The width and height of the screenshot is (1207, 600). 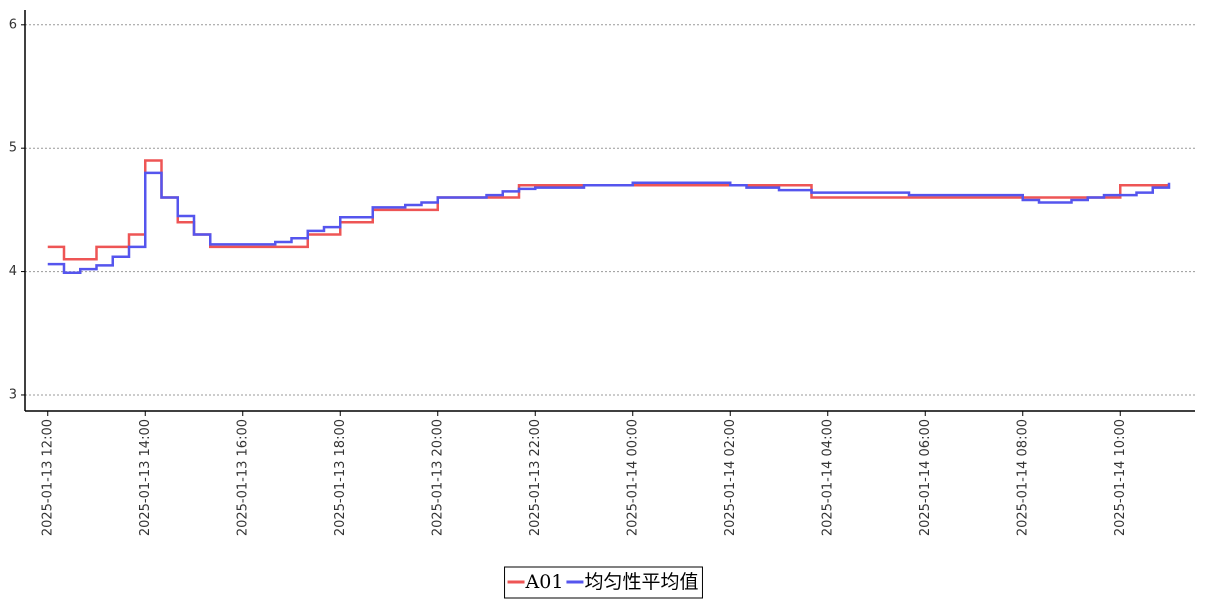 I want to click on legend-box, so click(x=603, y=582).